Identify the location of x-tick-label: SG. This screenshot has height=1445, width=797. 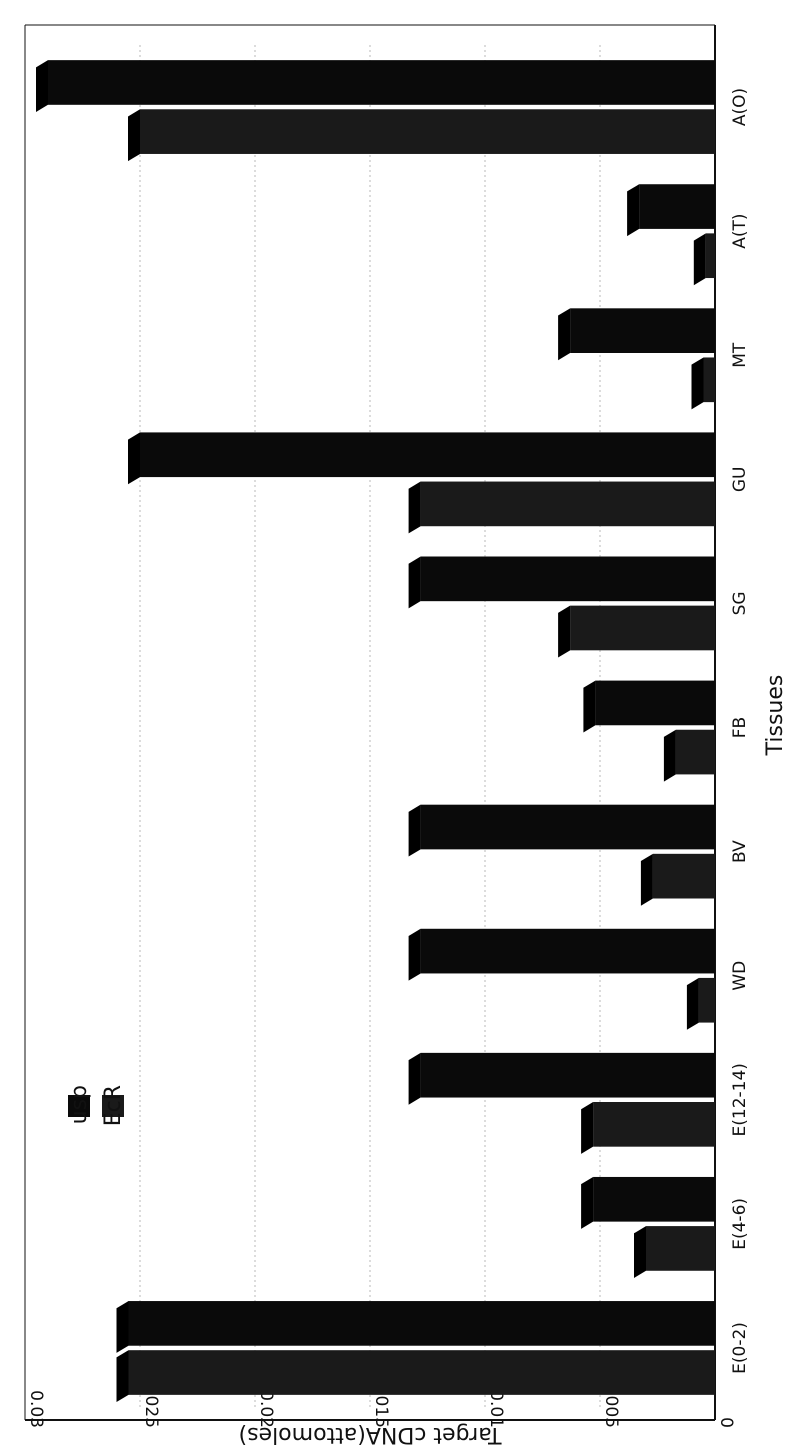
(740, 603).